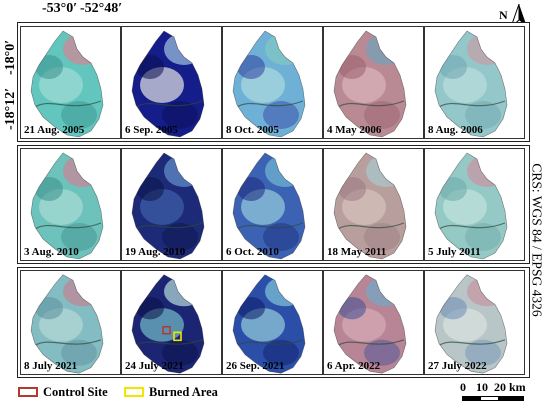  I want to click on legend-control-site: Control Site, so click(63, 392).